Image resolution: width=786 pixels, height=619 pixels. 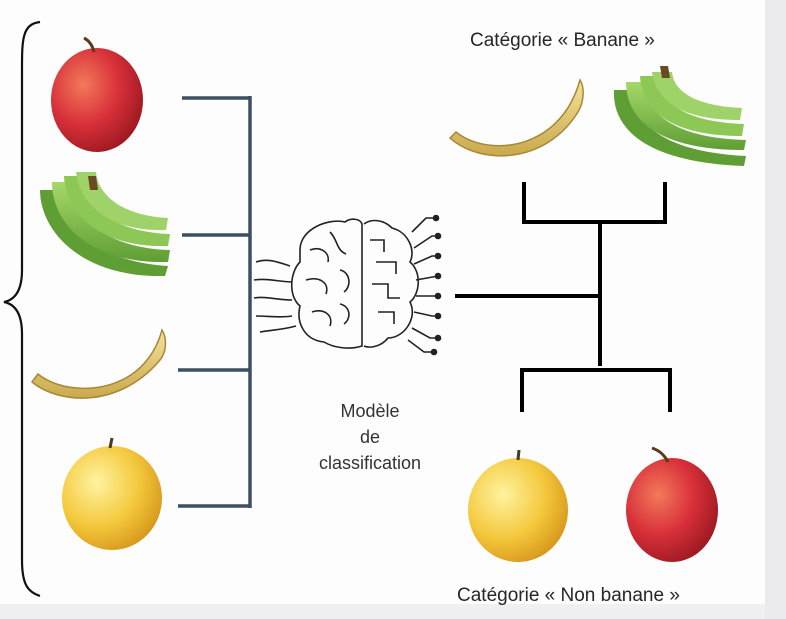 I want to click on category-banana-title: Catégorie « Banane », so click(x=562, y=40).